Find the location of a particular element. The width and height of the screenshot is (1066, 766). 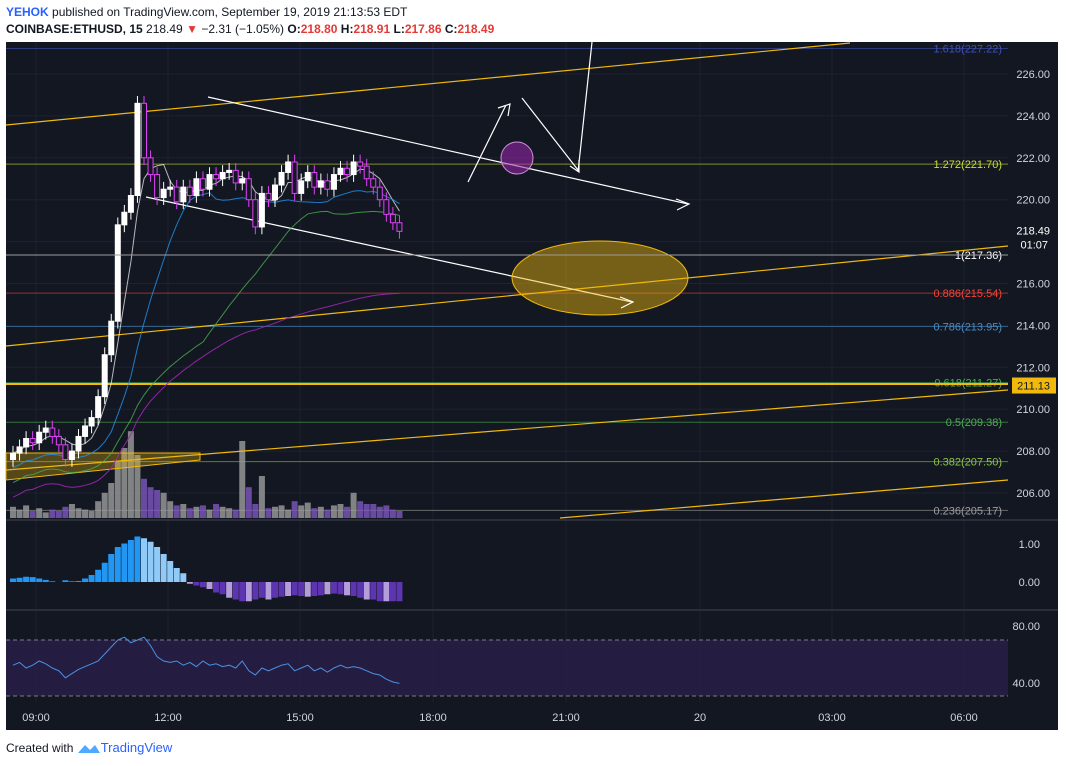

author-name: YEHOK is located at coordinates (27, 12).